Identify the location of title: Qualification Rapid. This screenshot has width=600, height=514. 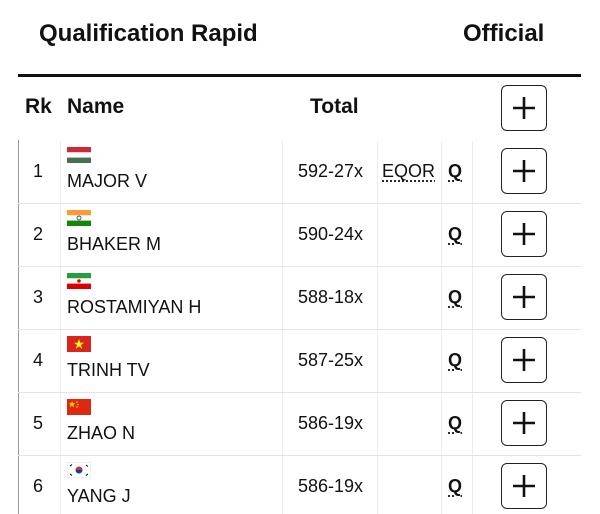
(148, 33).